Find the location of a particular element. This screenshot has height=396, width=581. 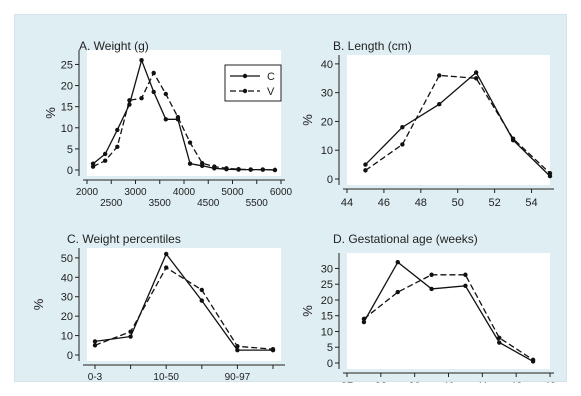

x-tick-label: 41 is located at coordinates (482, 382).